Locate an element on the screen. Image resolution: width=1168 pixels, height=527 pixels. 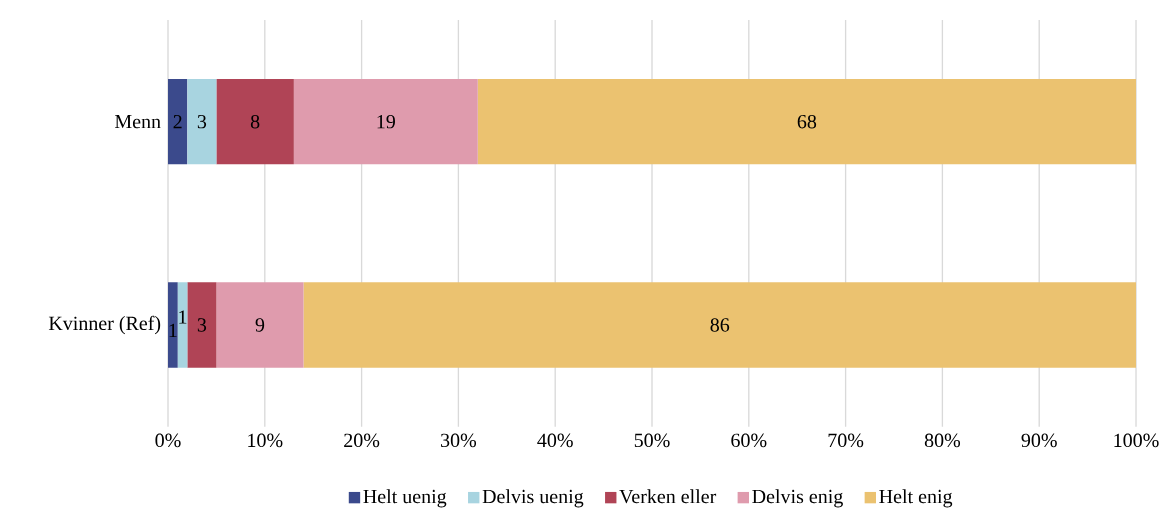
legend-label: Delvis uenig is located at coordinates (533, 498).